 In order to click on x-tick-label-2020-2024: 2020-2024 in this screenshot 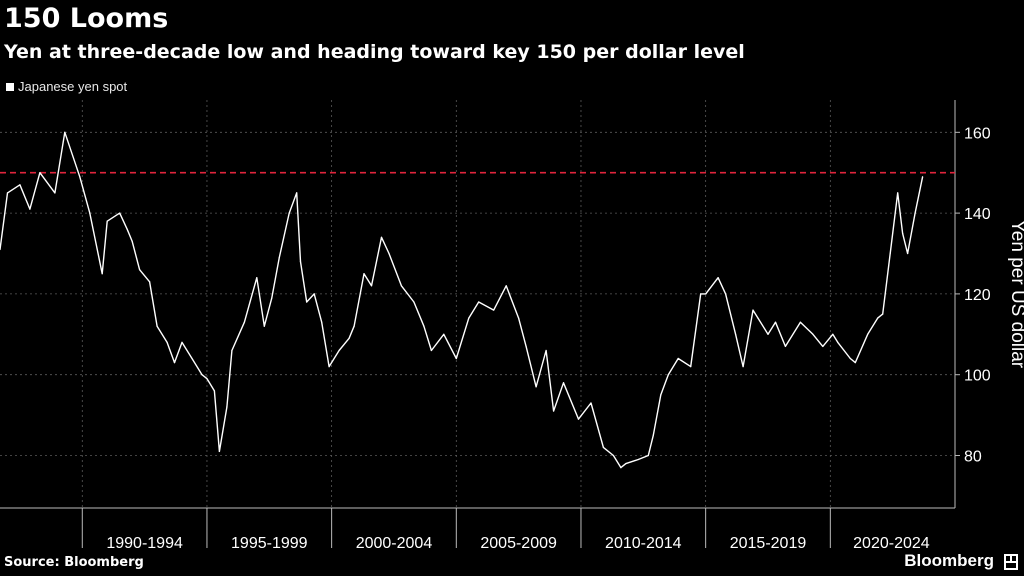, I will do `click(891, 543)`.